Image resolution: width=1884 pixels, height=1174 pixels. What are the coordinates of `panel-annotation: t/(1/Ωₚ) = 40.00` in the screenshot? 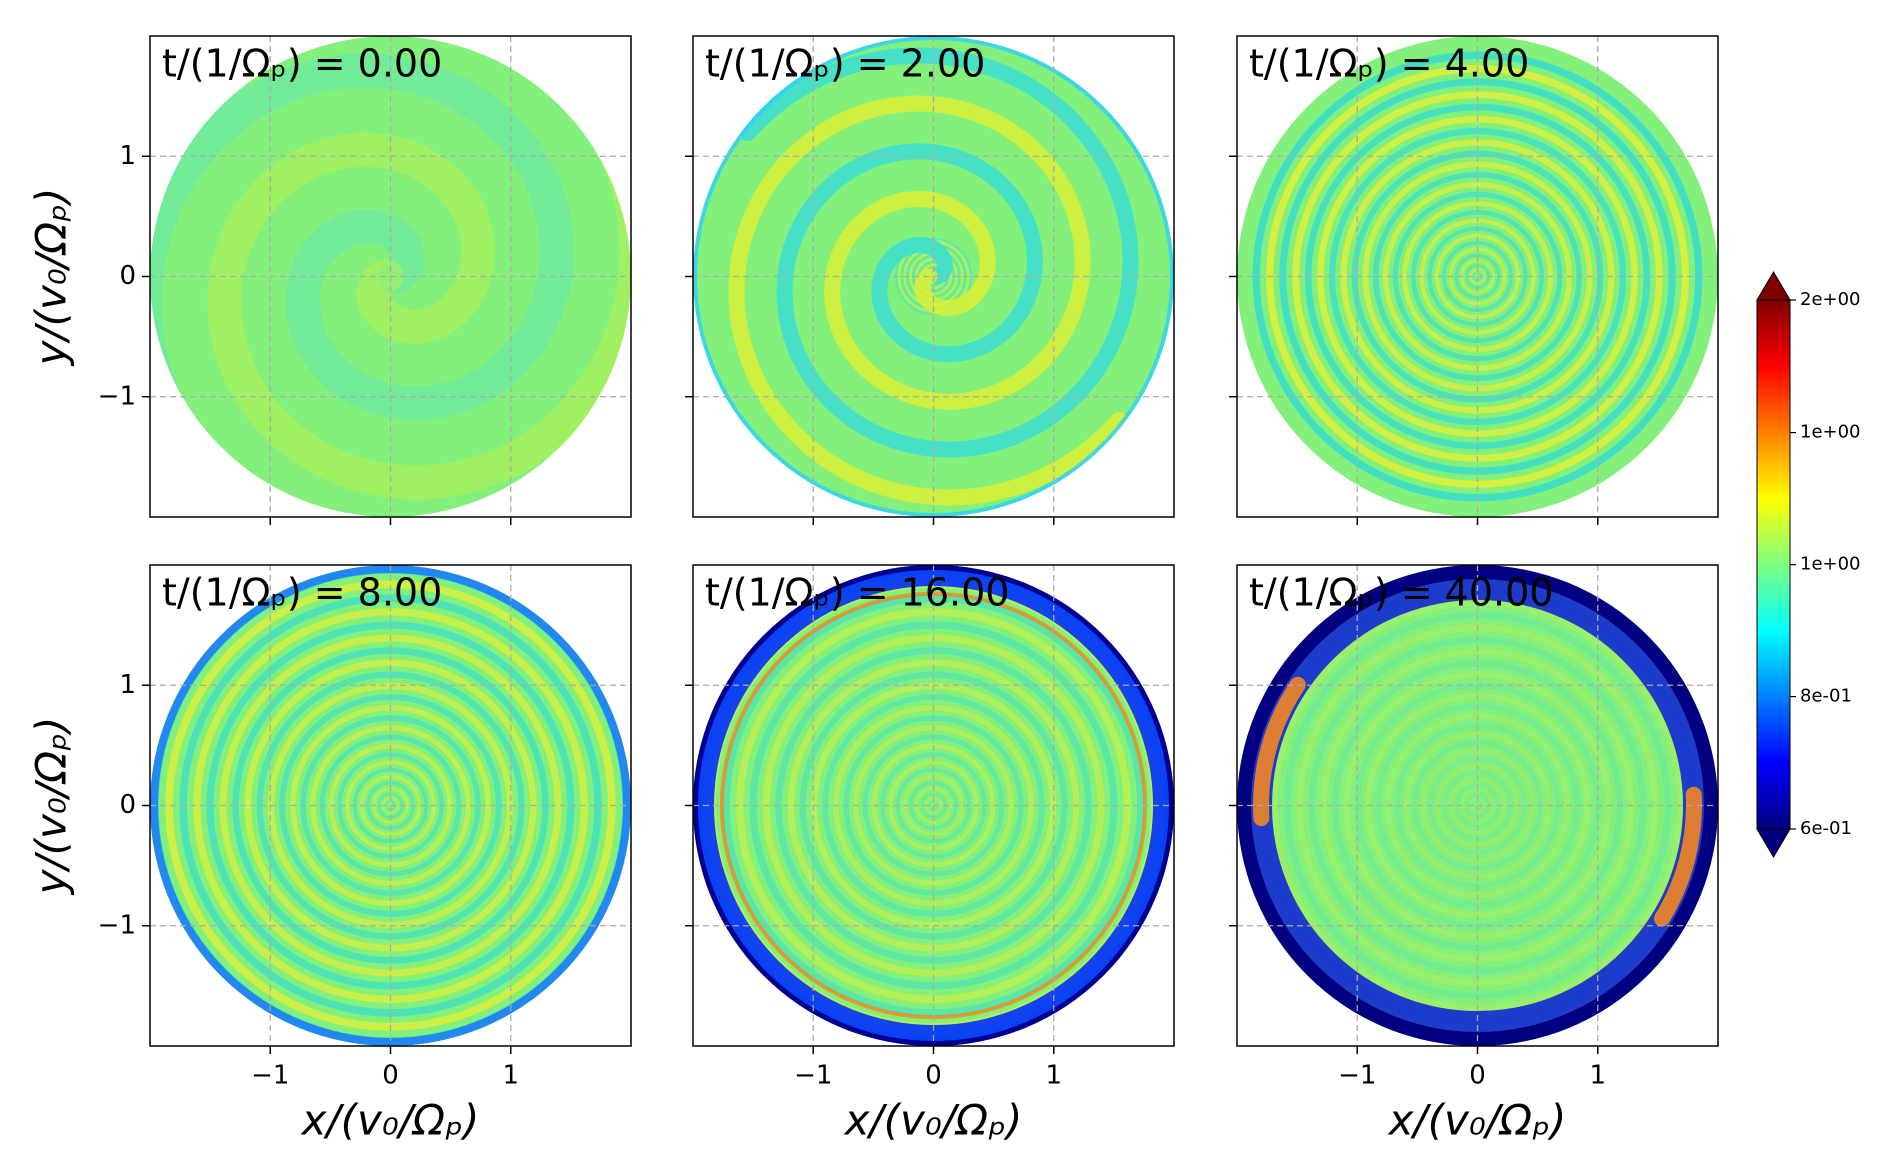 It's located at (1401, 593).